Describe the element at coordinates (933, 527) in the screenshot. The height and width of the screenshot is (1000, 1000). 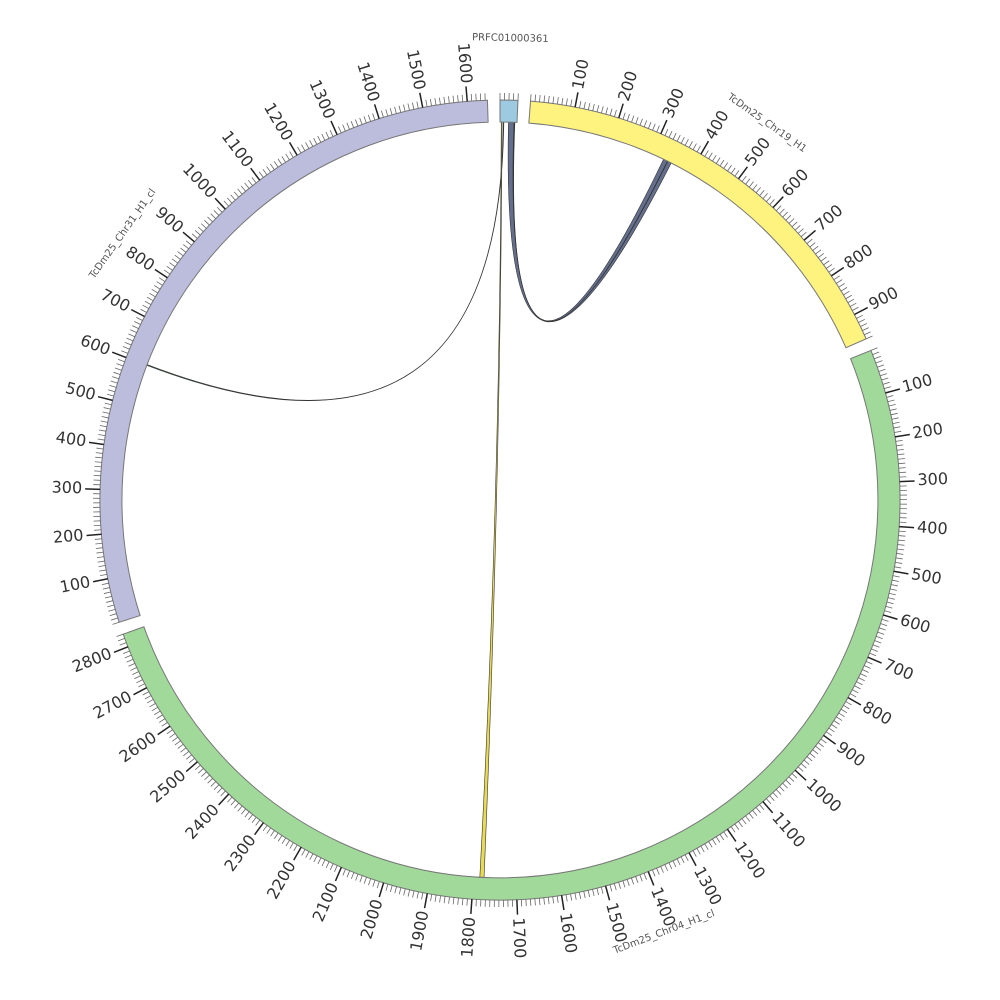
I see `tick-label: 400` at that location.